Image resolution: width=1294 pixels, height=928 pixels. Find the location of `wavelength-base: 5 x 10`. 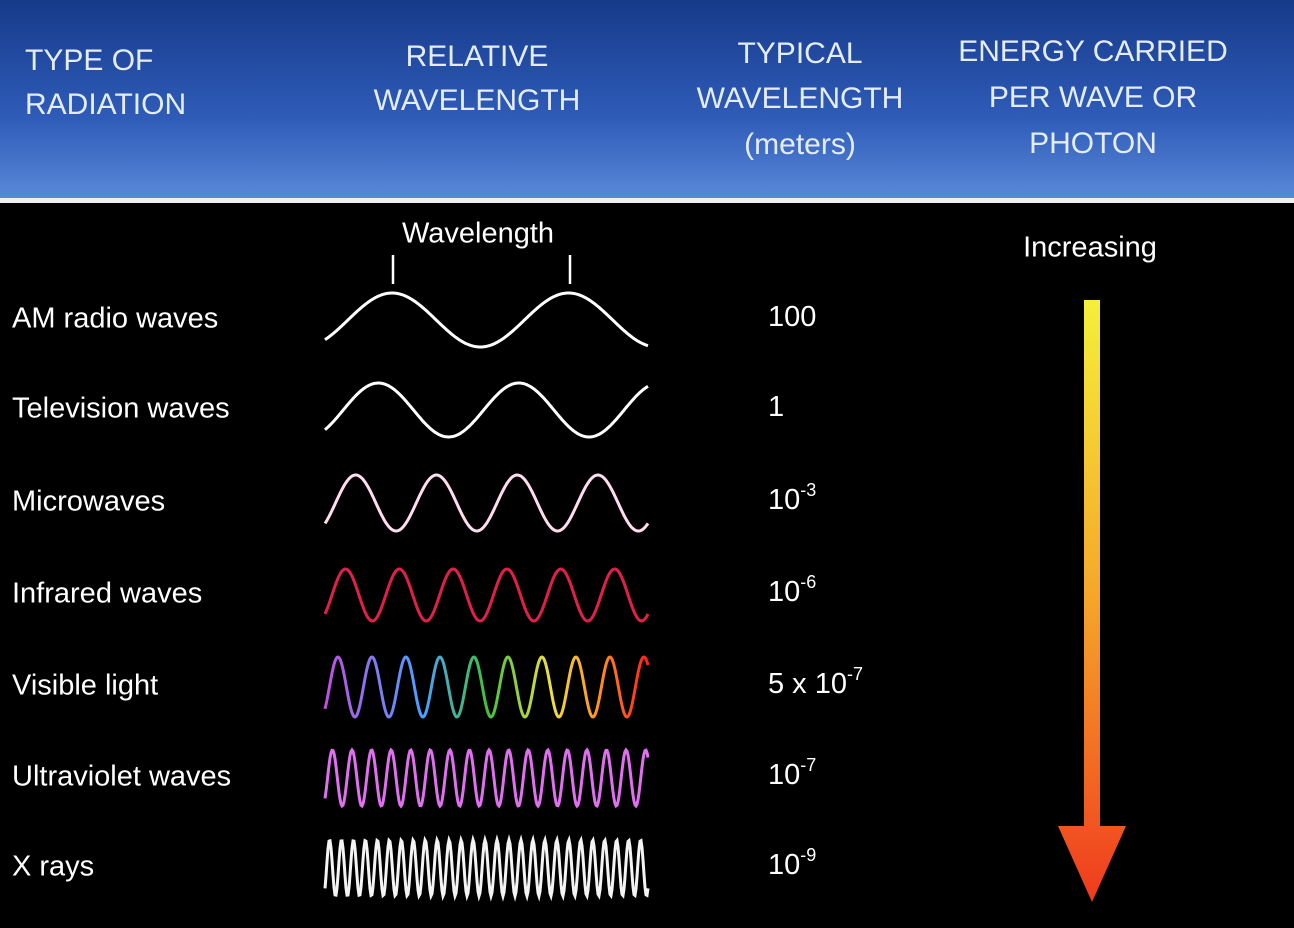

wavelength-base: 5 x 10 is located at coordinates (807, 684).